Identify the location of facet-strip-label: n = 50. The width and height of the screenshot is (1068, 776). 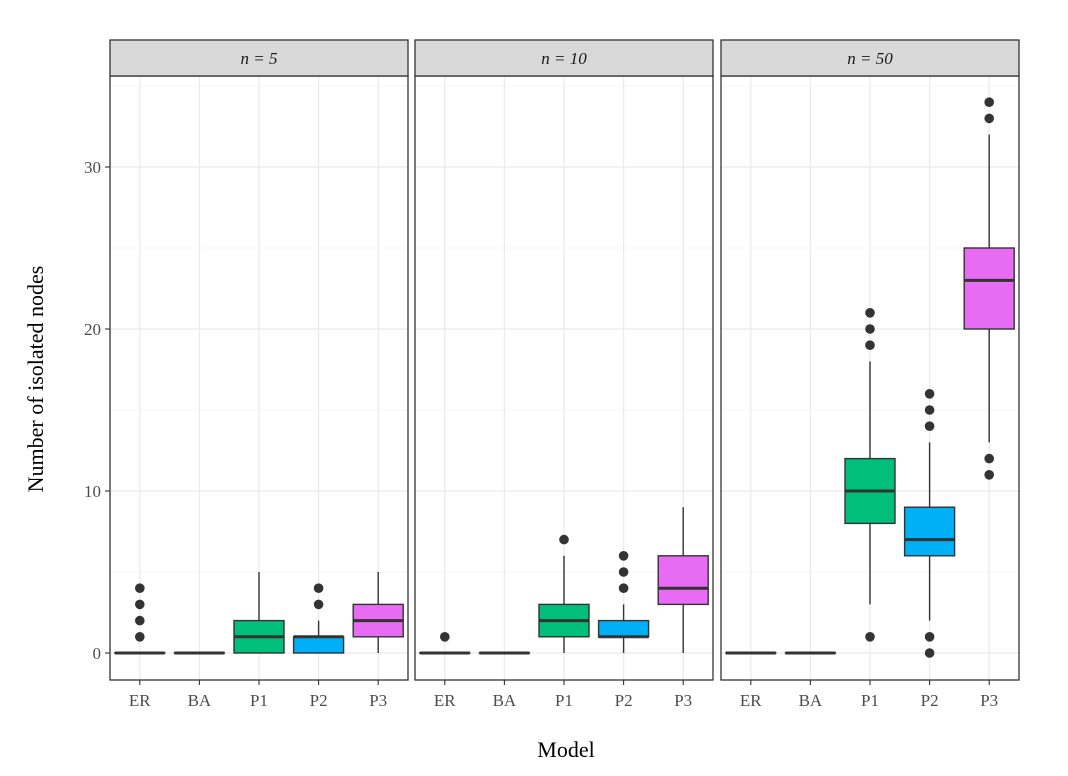
(870, 58).